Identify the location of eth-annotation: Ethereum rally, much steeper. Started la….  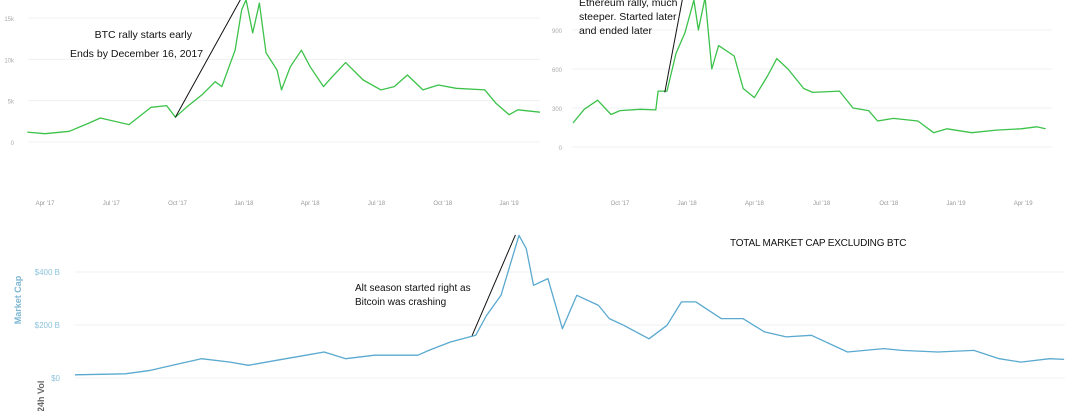
(628, 19).